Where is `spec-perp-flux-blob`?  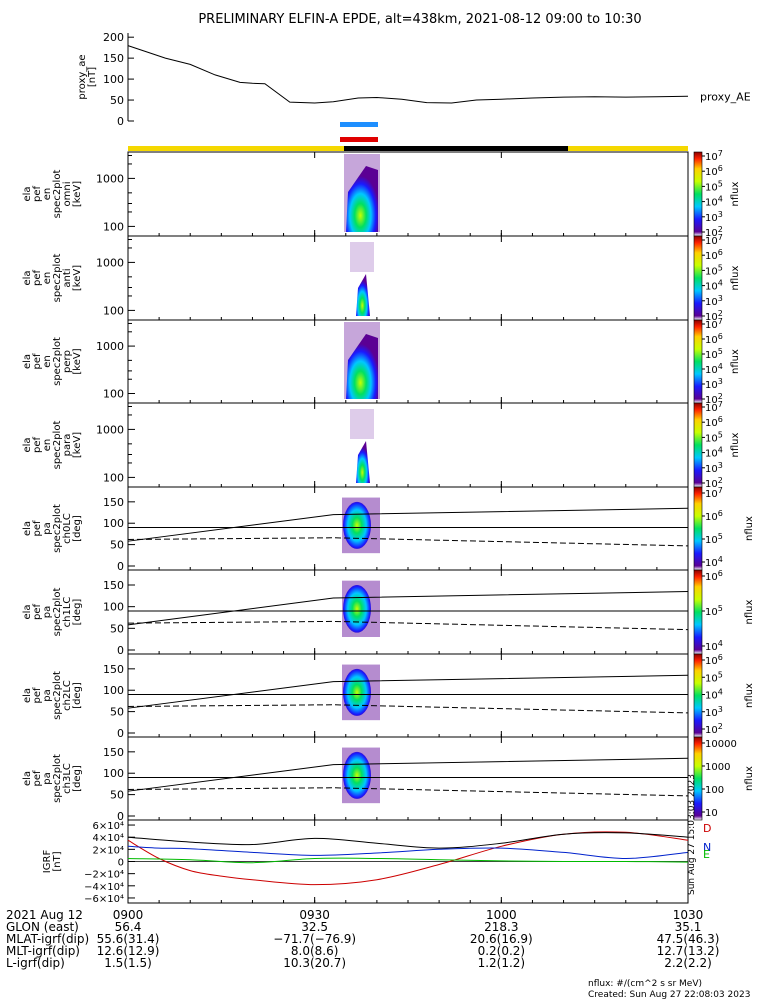 spec-perp-flux-blob is located at coordinates (362, 366).